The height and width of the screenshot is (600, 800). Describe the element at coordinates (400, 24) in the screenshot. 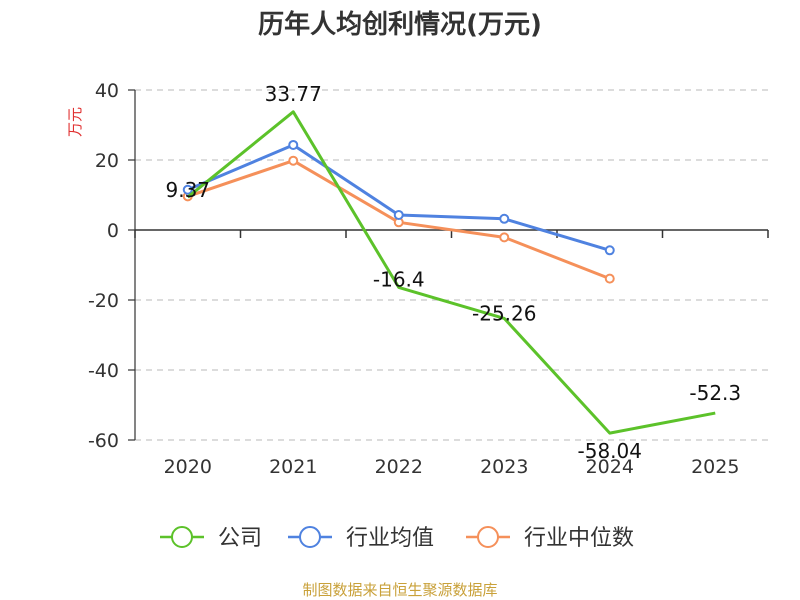

I see `chart-title: 历年人均创利情况(万元)` at that location.